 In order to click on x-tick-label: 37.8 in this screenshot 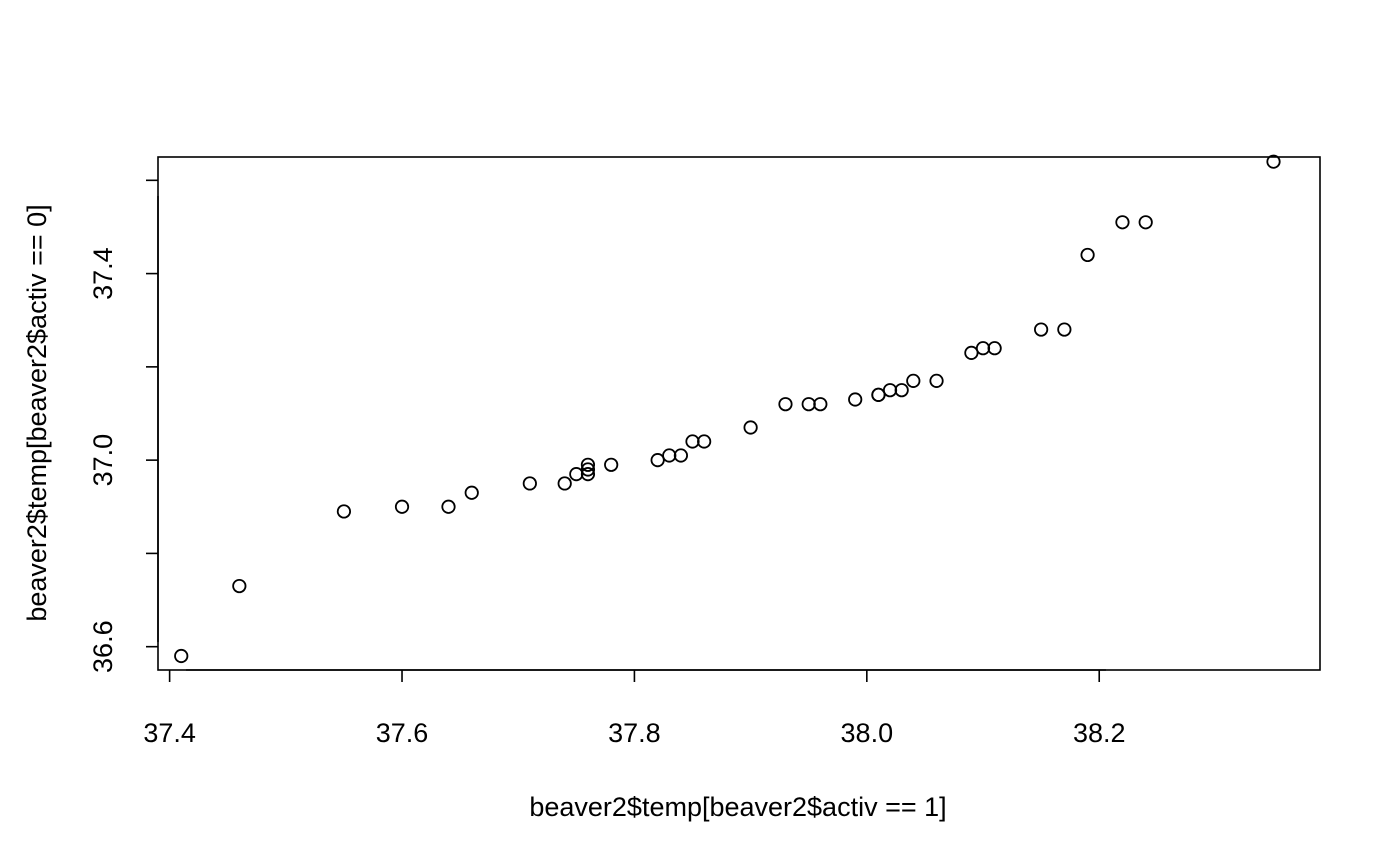, I will do `click(634, 733)`.